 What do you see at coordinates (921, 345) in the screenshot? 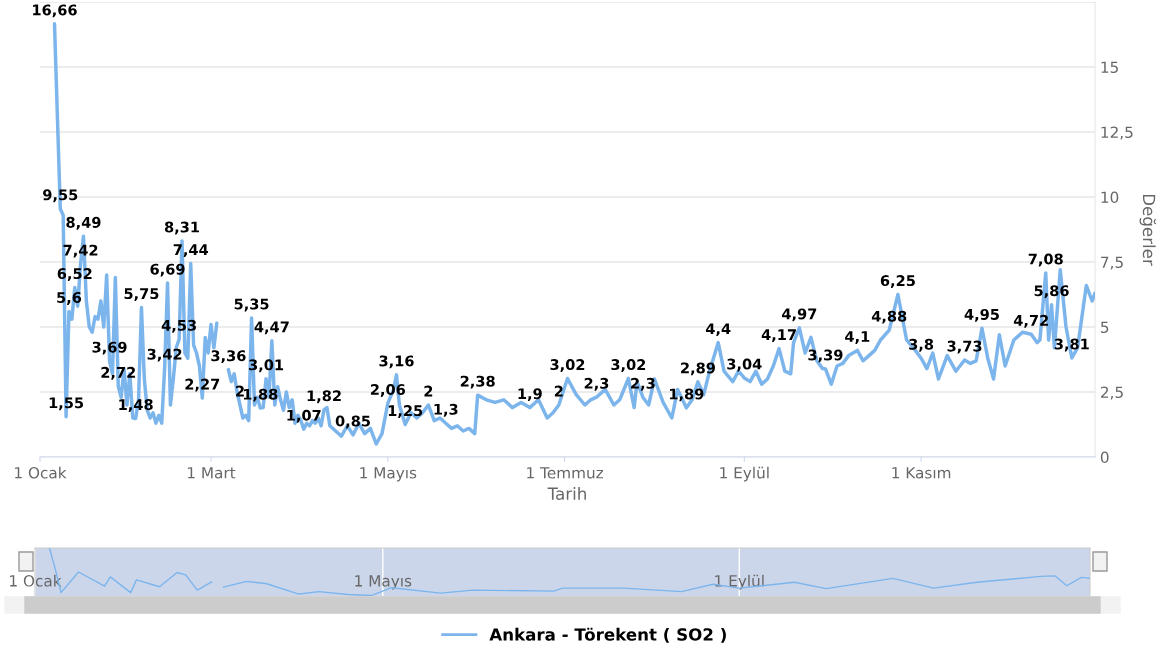
I see `data-label: 3,8` at bounding box center [921, 345].